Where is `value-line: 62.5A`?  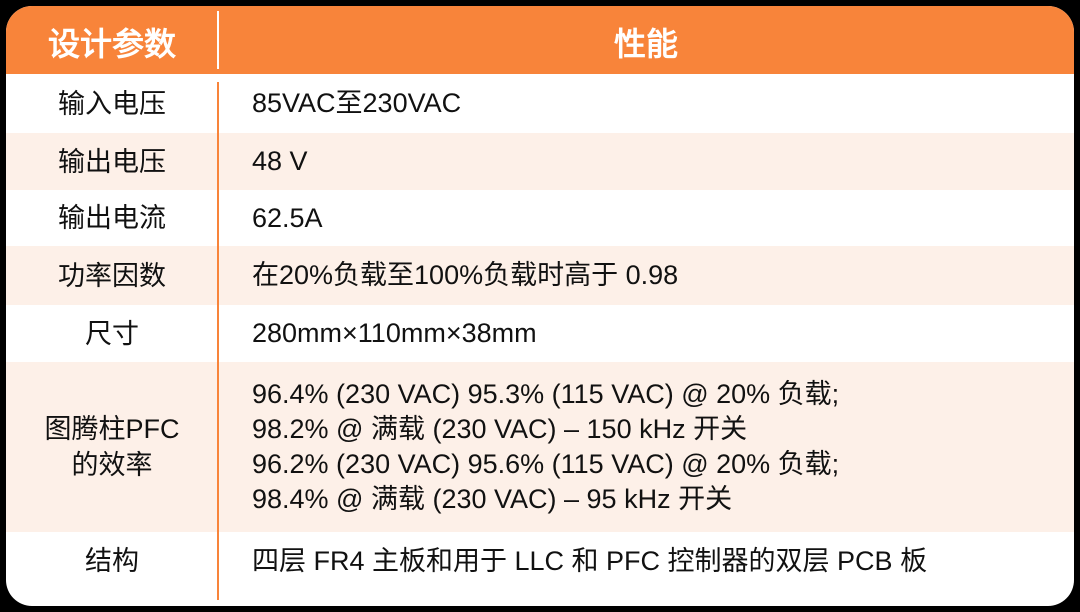
value-line: 62.5A is located at coordinates (287, 217).